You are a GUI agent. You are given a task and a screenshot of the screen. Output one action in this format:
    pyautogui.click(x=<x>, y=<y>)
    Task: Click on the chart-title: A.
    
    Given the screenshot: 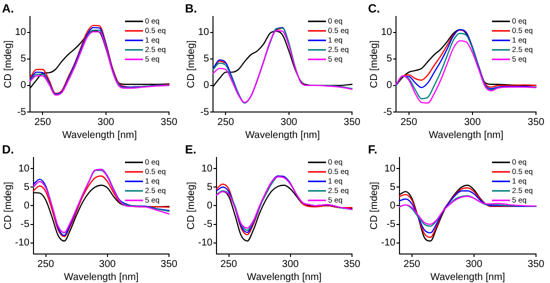 What is the action you would take?
    pyautogui.click(x=8, y=9)
    